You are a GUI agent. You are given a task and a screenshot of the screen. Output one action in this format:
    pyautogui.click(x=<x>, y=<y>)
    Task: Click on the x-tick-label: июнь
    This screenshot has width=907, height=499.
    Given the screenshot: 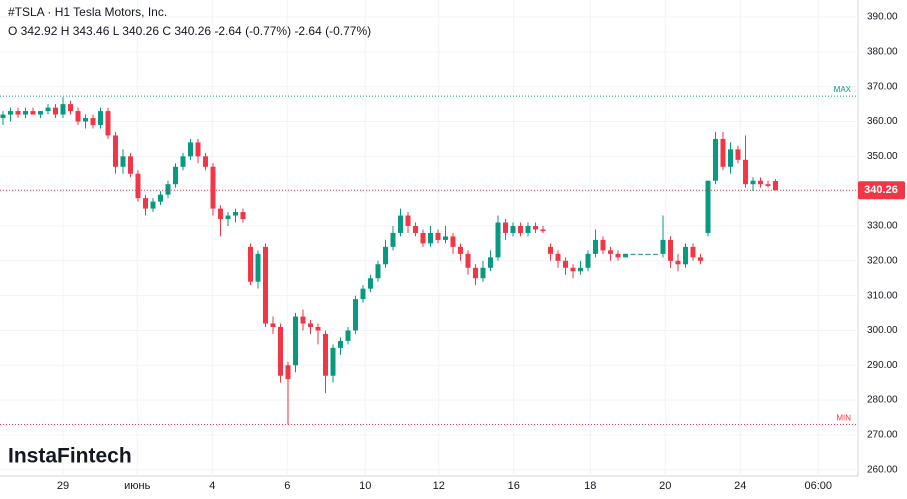 What is the action you would take?
    pyautogui.click(x=137, y=486)
    